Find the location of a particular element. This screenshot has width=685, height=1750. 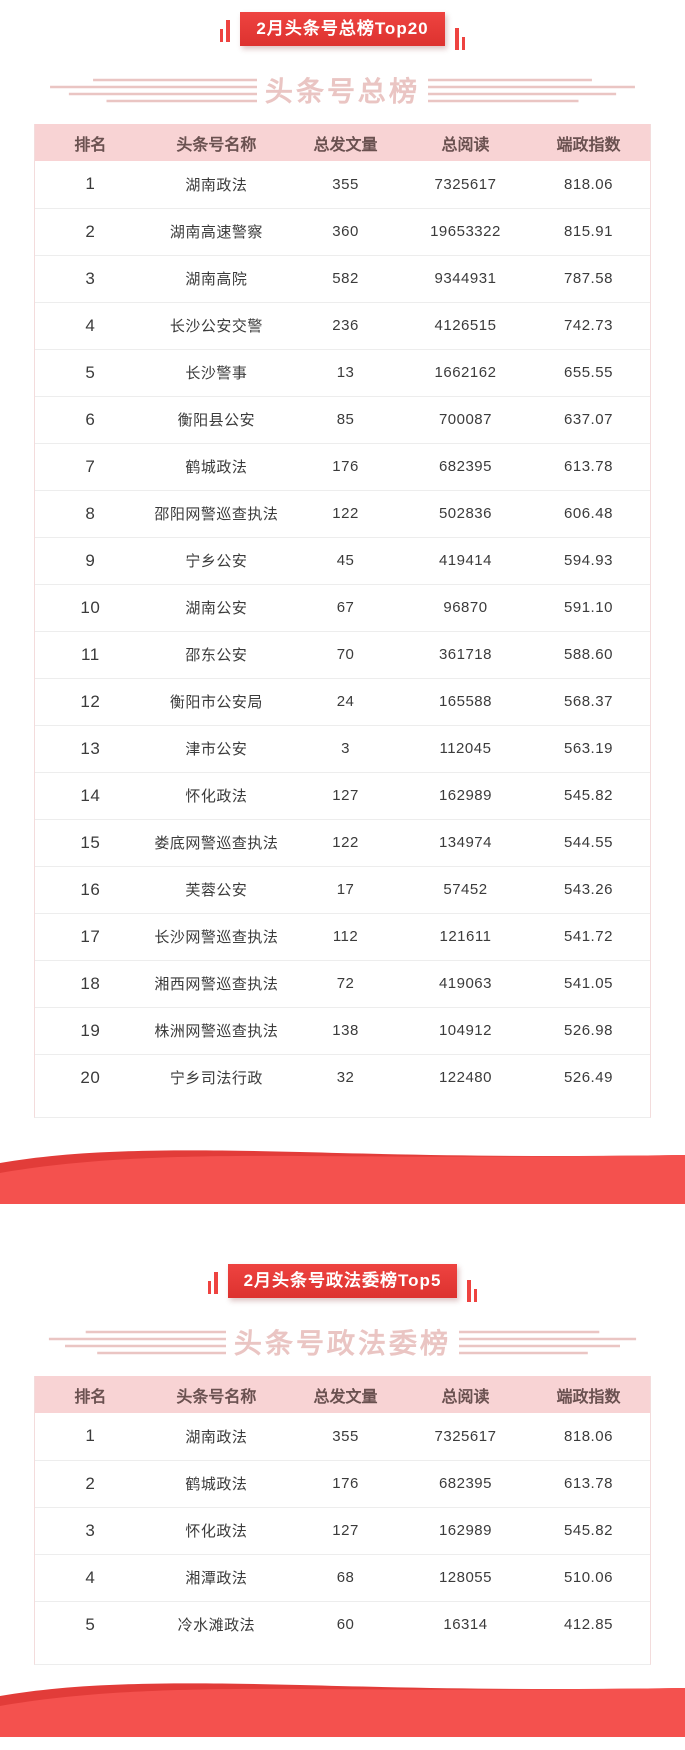

red-wave-divider is located at coordinates (342, 1177).